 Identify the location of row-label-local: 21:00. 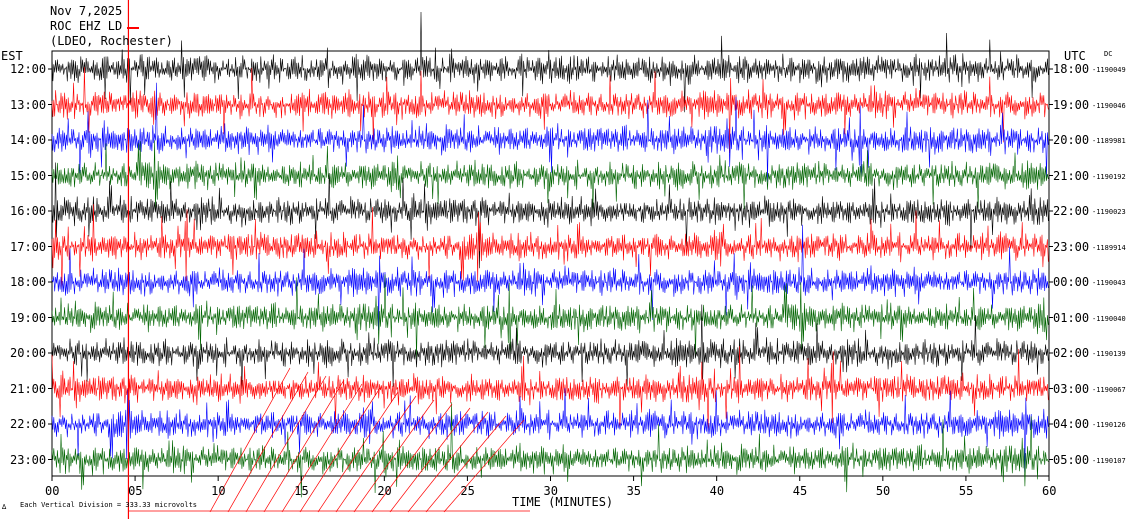
(28, 388).